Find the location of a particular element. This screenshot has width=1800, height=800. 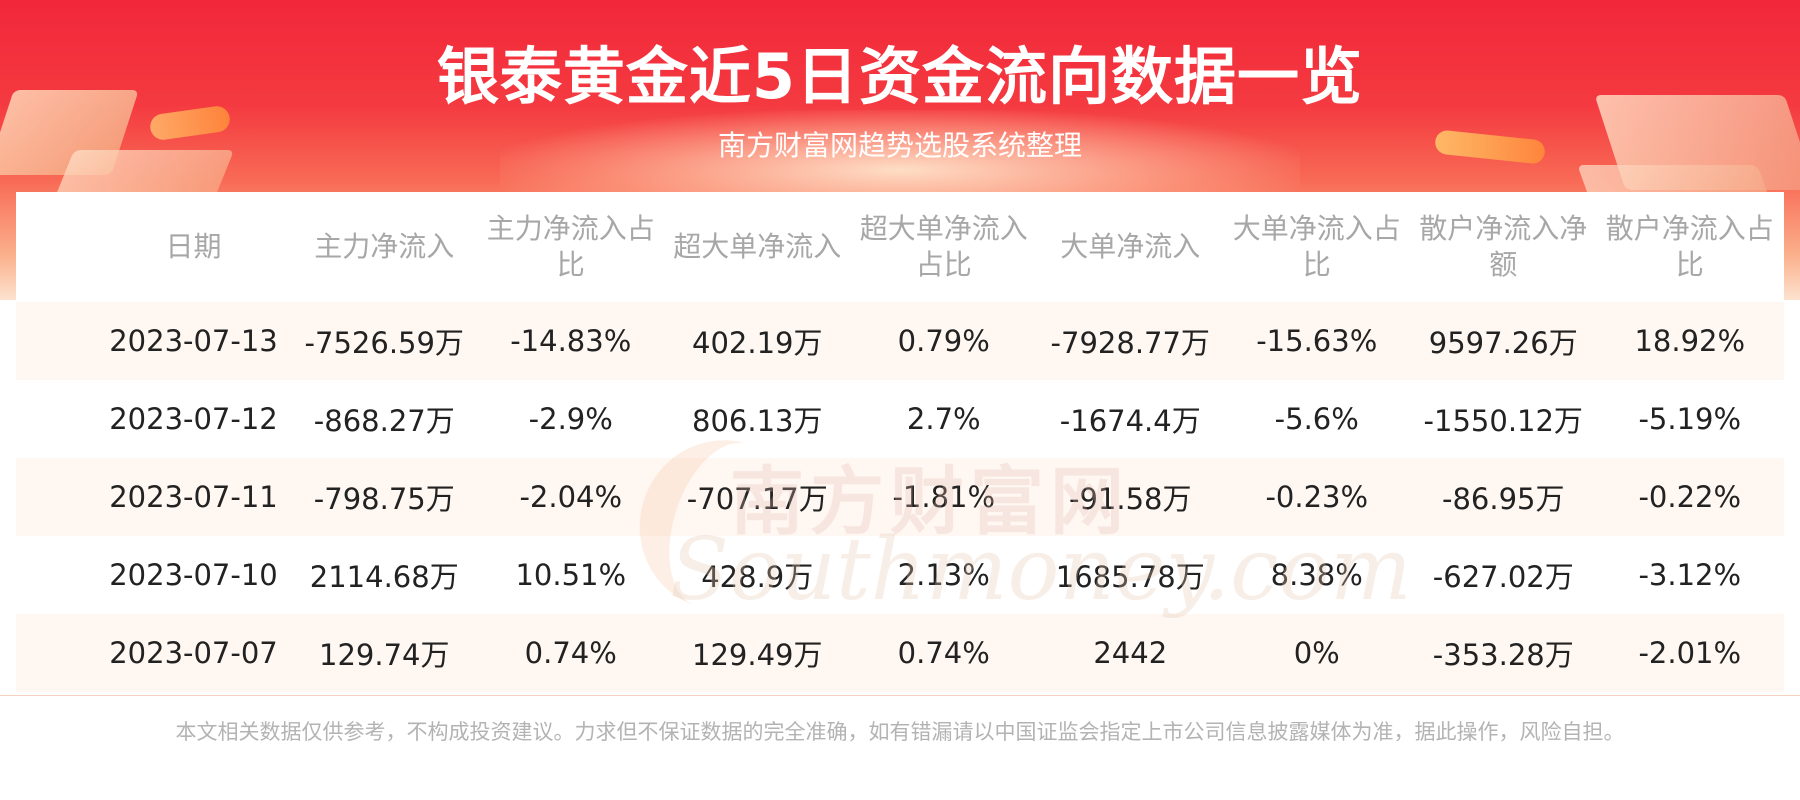

column-header: 超大单净流入 is located at coordinates (757, 246).